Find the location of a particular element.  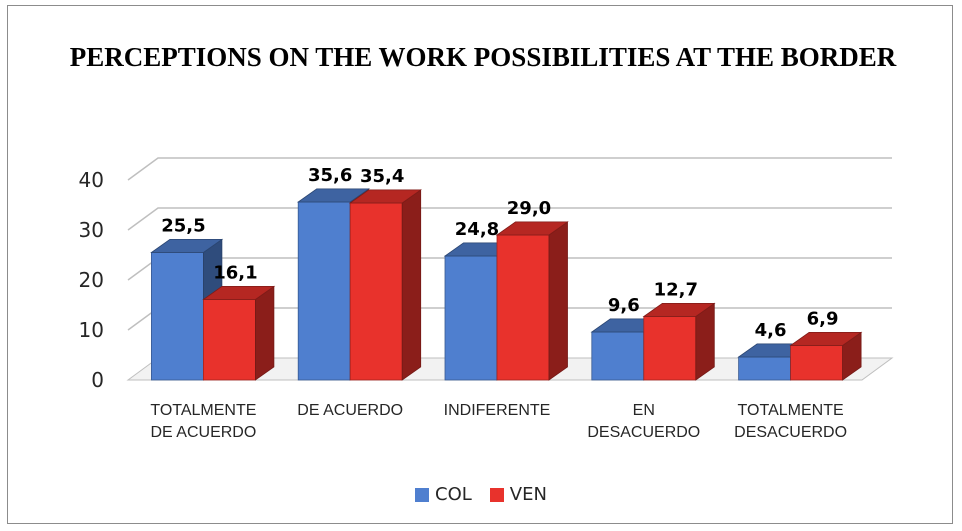

data-label: 6,9 is located at coordinates (823, 318).